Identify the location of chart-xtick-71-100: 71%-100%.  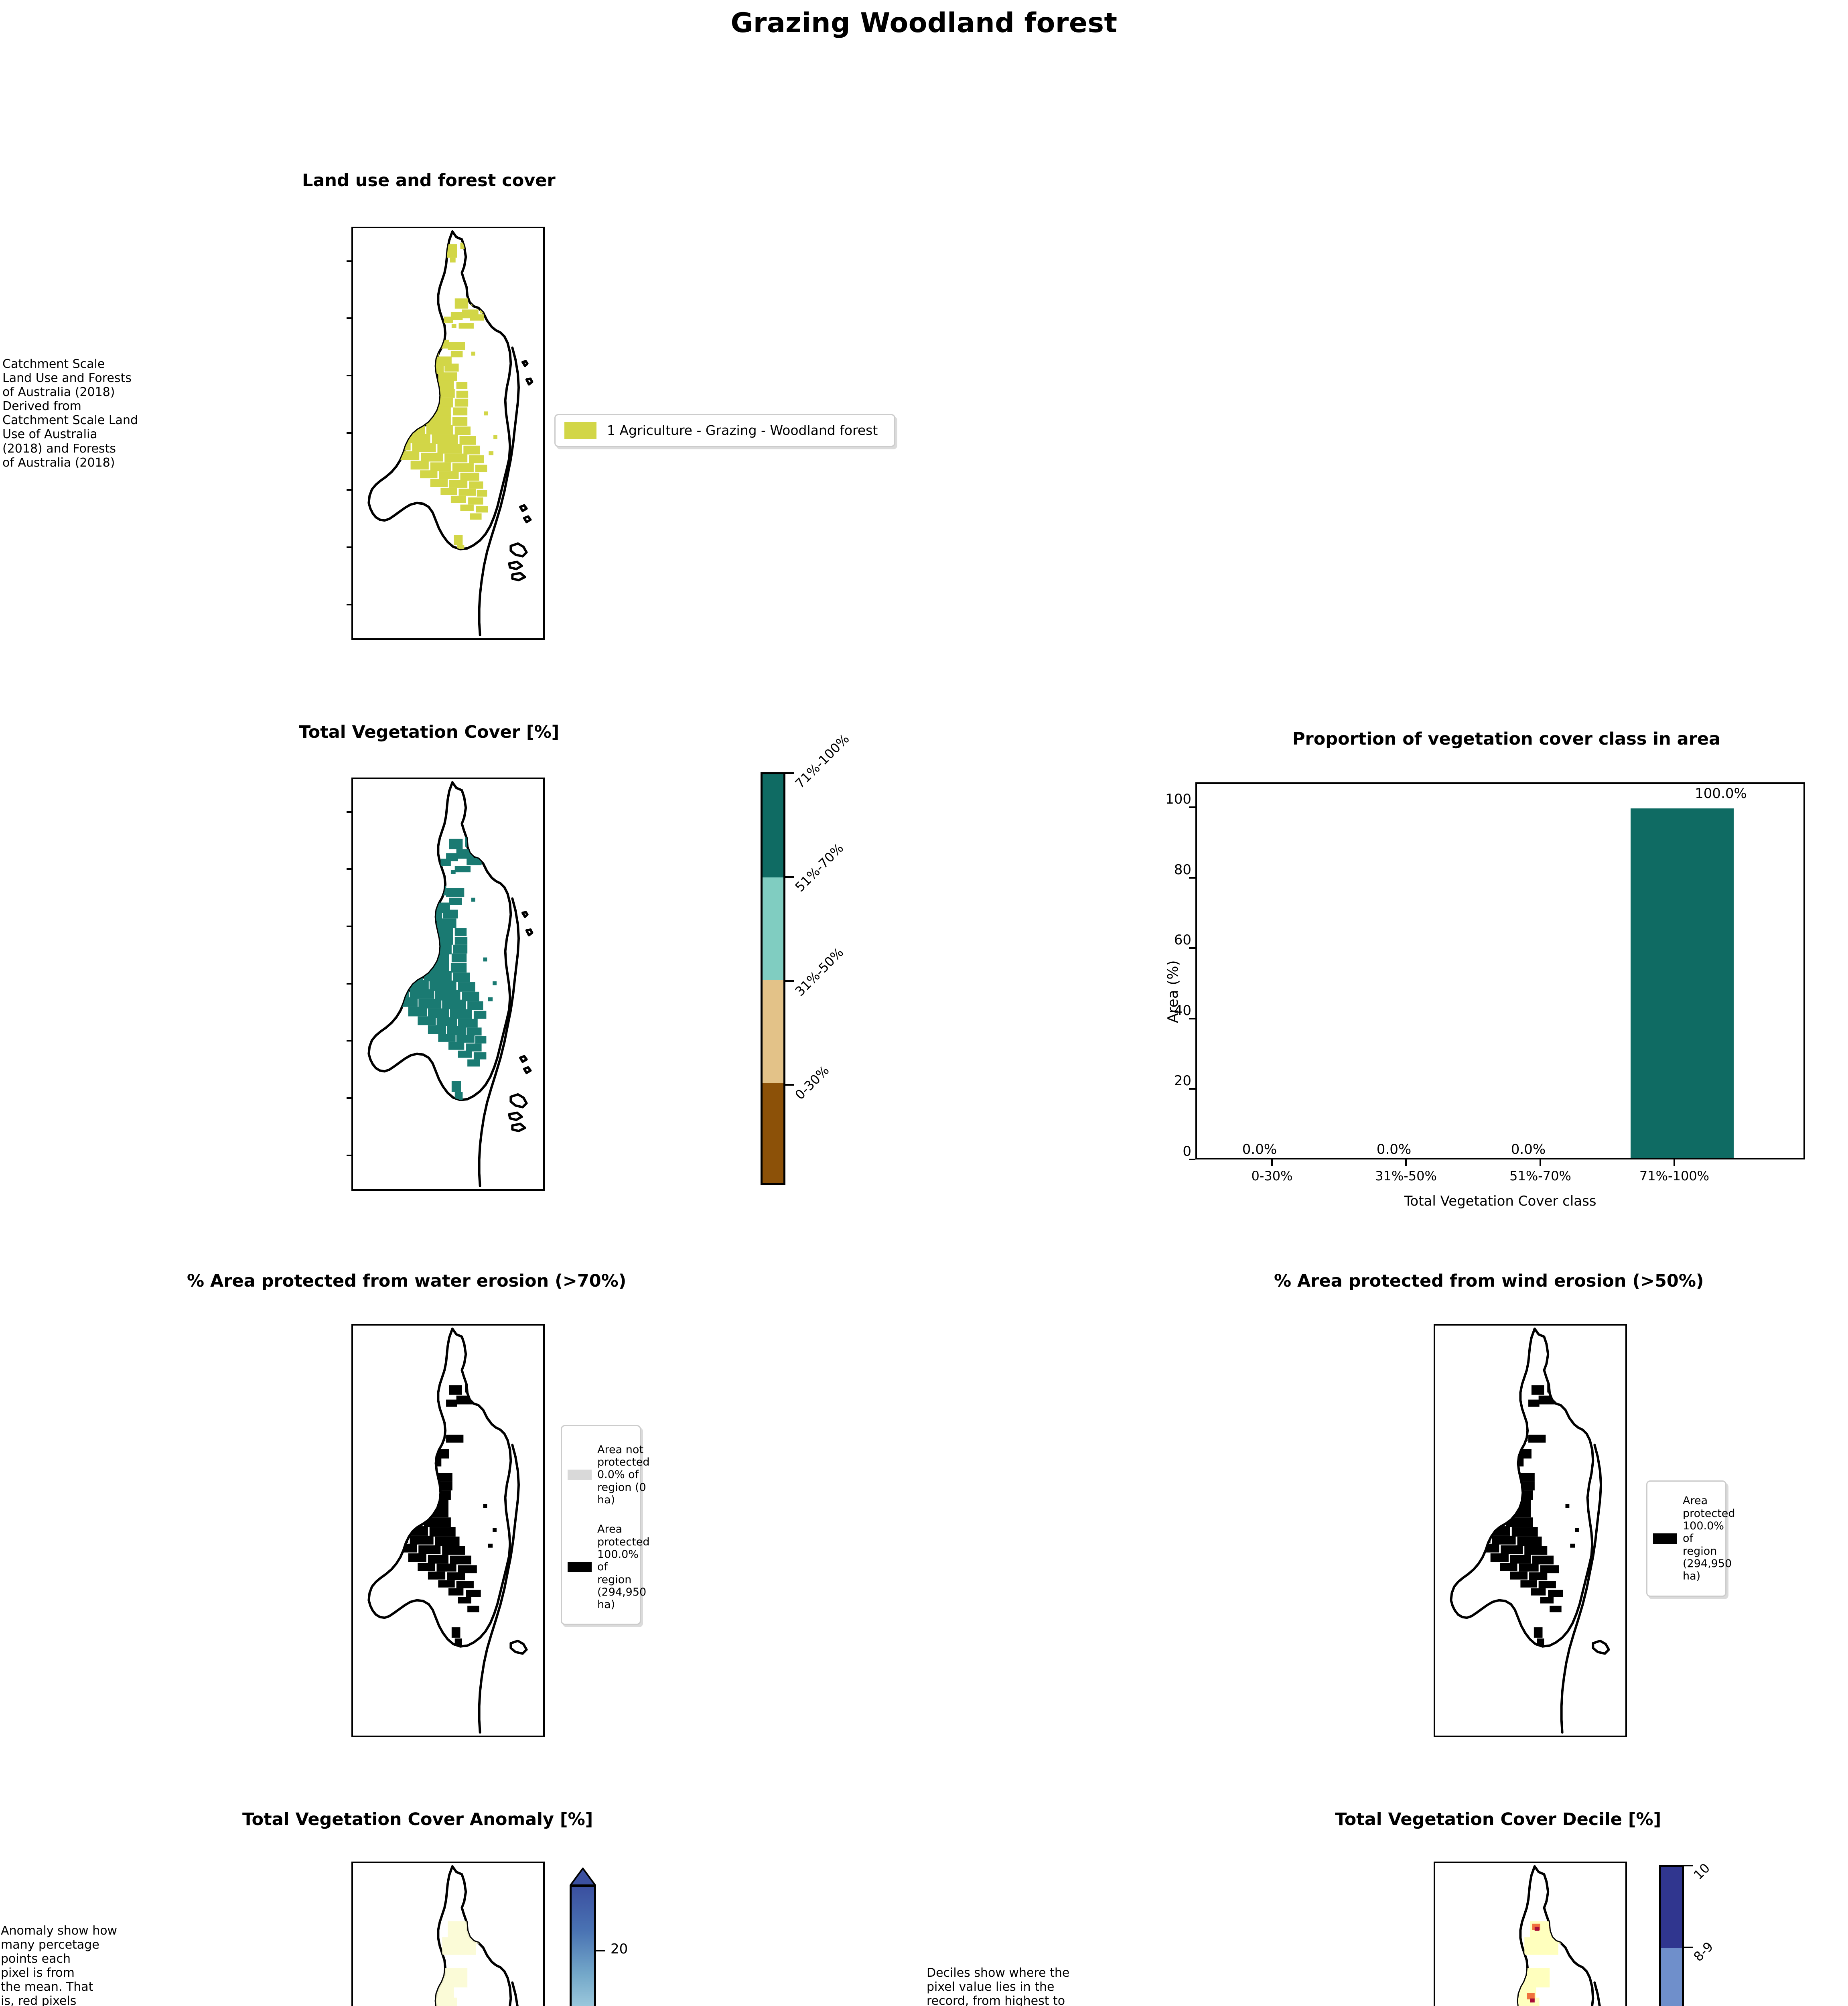
(1674, 1176).